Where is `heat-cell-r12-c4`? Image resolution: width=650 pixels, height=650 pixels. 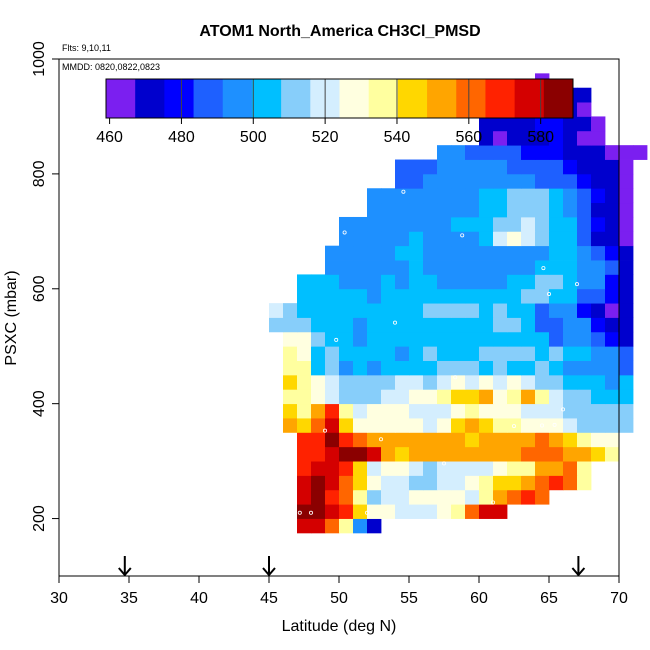 heat-cell-r12-c4 is located at coordinates (346, 353).